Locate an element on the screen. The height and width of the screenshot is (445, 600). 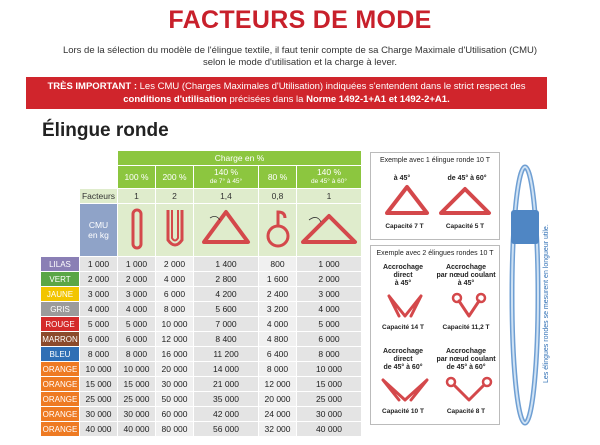
example-2-top-icons is located at coordinates (437, 305).